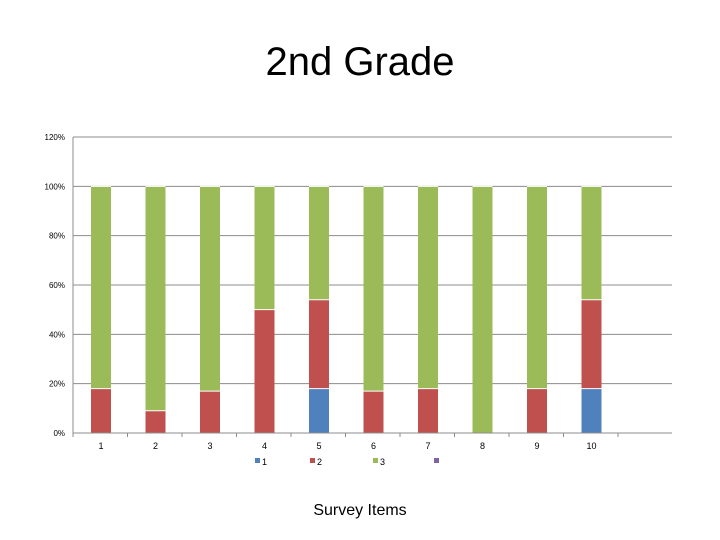  I want to click on y-tick-label: 20%, so click(57, 384).